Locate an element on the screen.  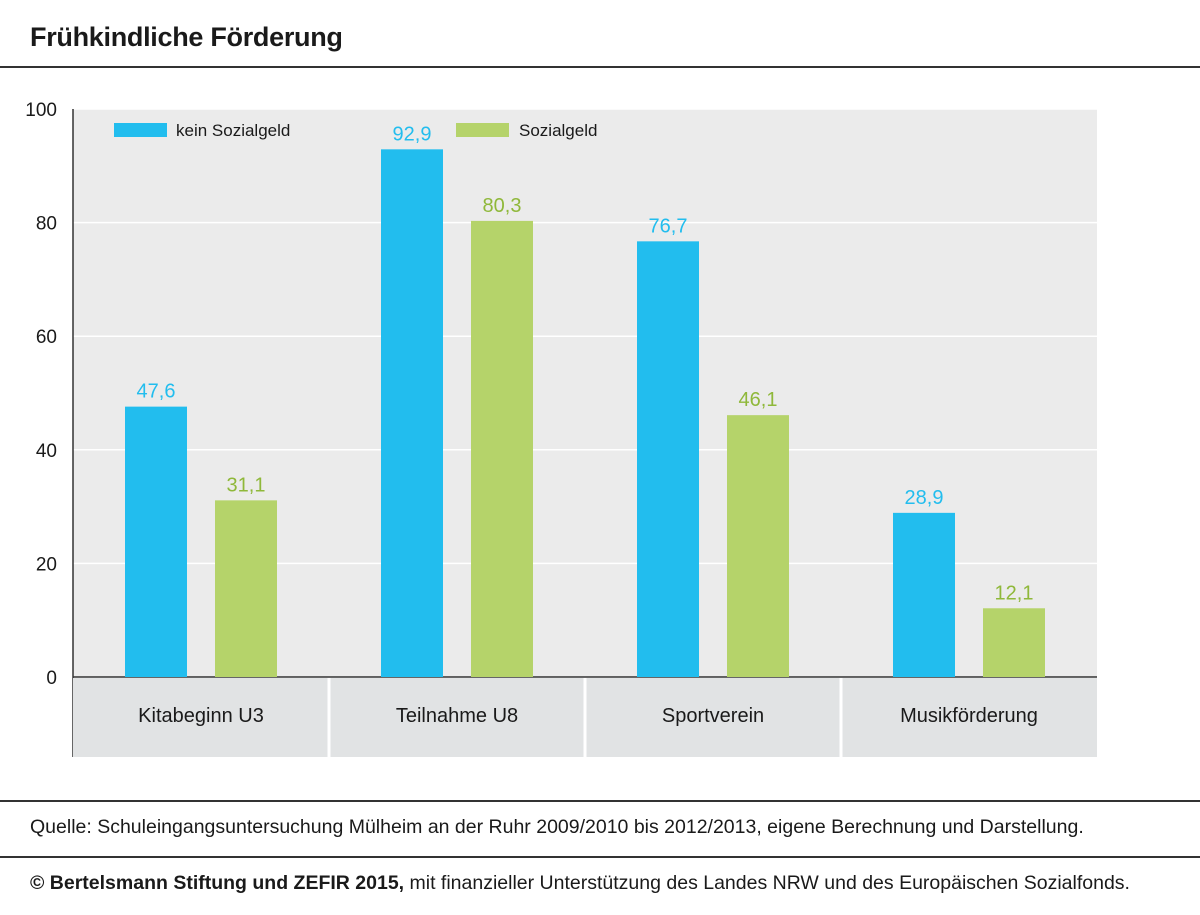
data-label: 80,3 is located at coordinates (502, 206).